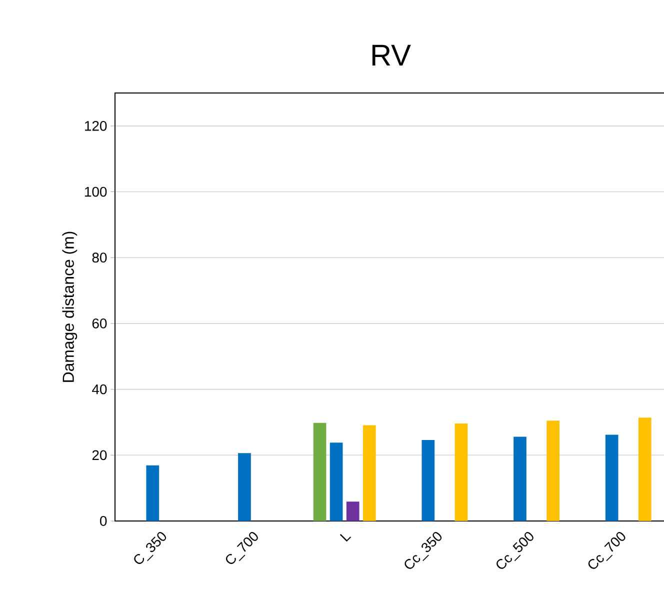 The image size is (664, 610). Describe the element at coordinates (103, 521) in the screenshot. I see `y-tick-label: 0` at that location.